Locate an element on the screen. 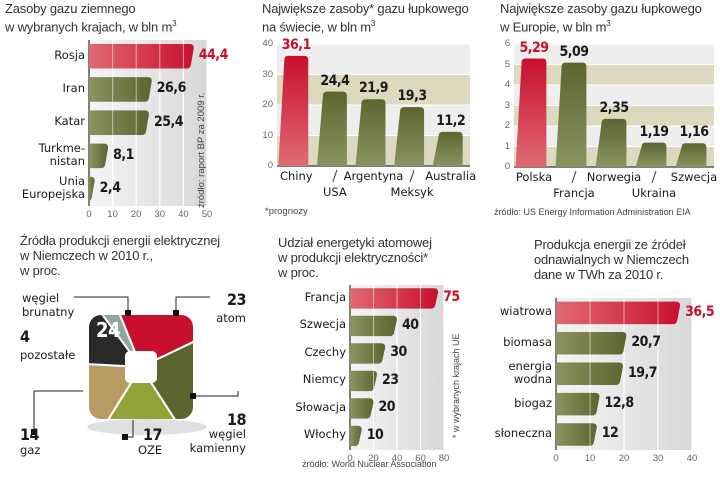 The image size is (720, 503). value-label: 44,4 is located at coordinates (213, 55).